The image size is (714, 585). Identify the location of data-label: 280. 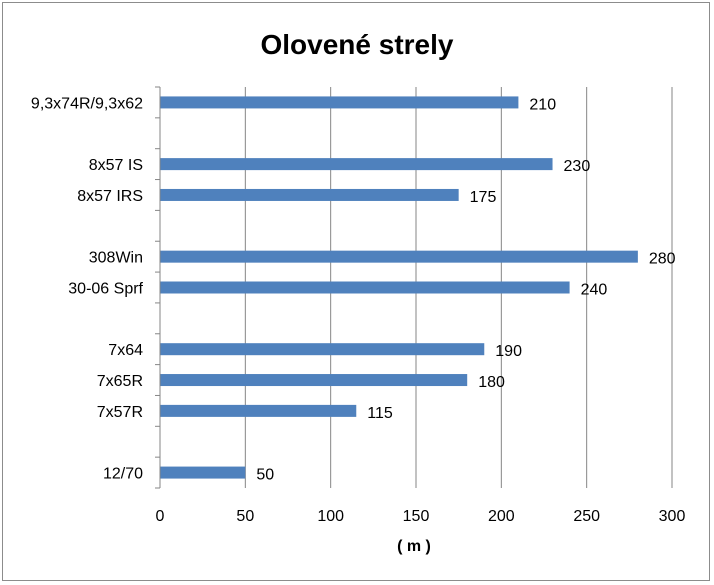
(662, 259).